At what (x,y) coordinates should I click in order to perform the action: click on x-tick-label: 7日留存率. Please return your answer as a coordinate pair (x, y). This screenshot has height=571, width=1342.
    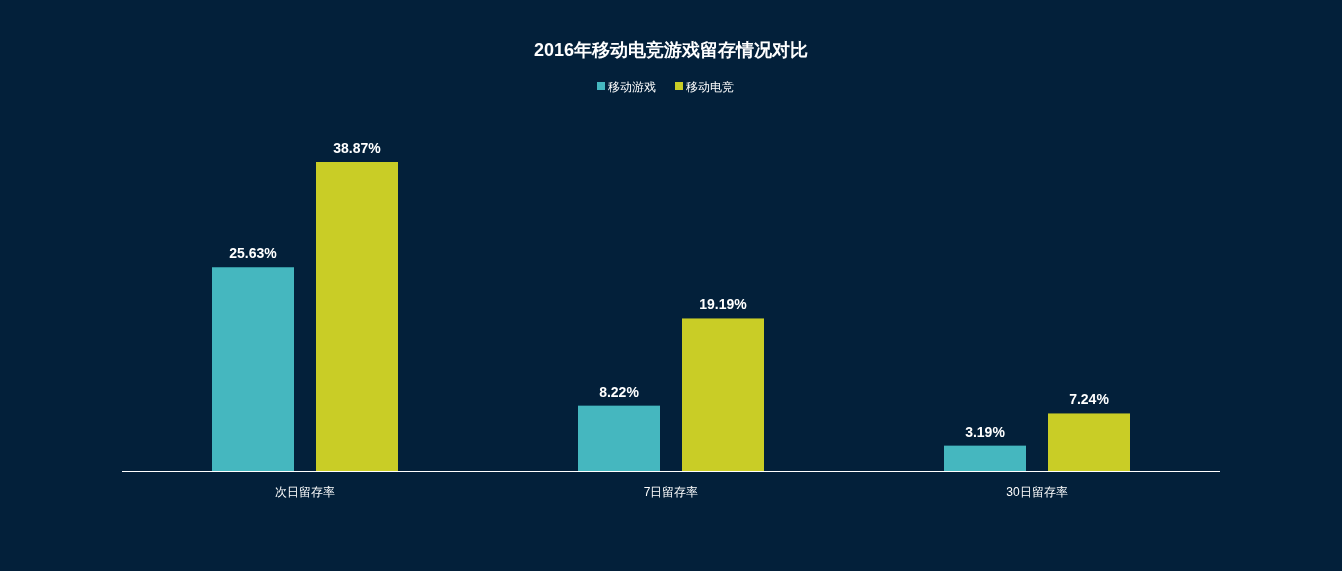
    Looking at the image, I should click on (671, 492).